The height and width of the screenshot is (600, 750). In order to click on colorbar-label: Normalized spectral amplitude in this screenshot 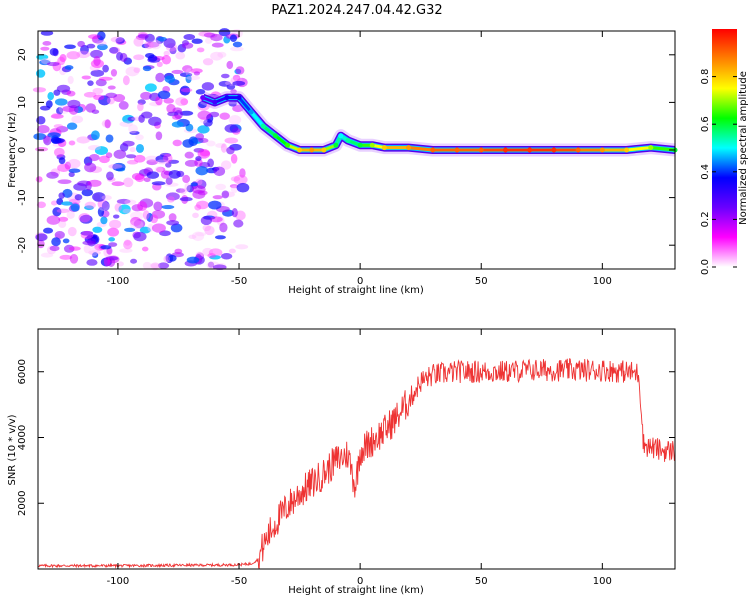, I will do `click(743, 148)`.